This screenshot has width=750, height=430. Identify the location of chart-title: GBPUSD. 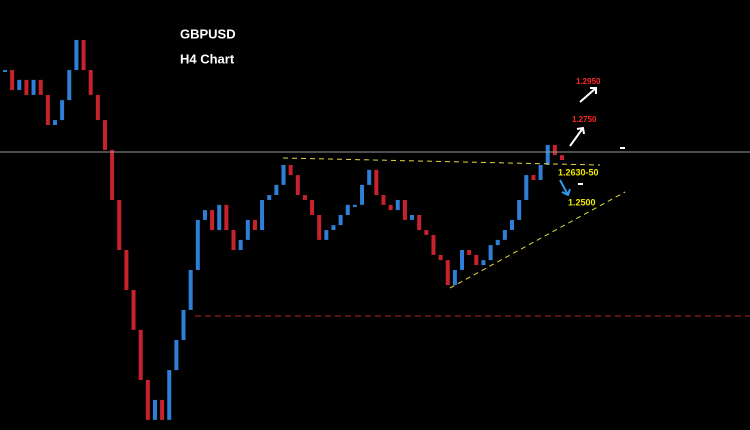
(208, 33).